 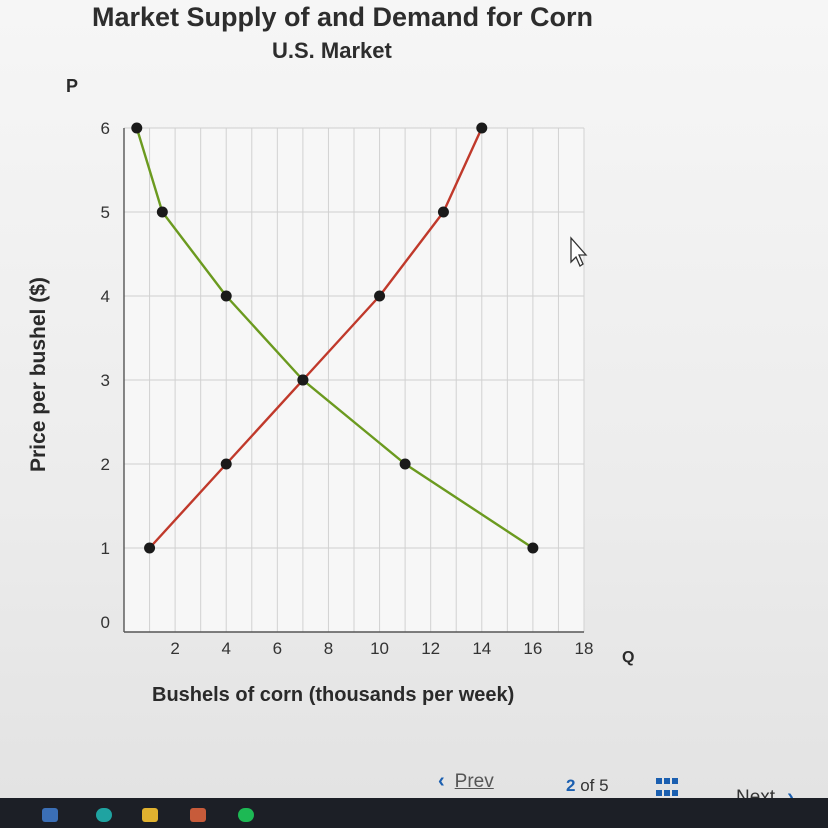 I want to click on spotify-icon, so click(x=246, y=815).